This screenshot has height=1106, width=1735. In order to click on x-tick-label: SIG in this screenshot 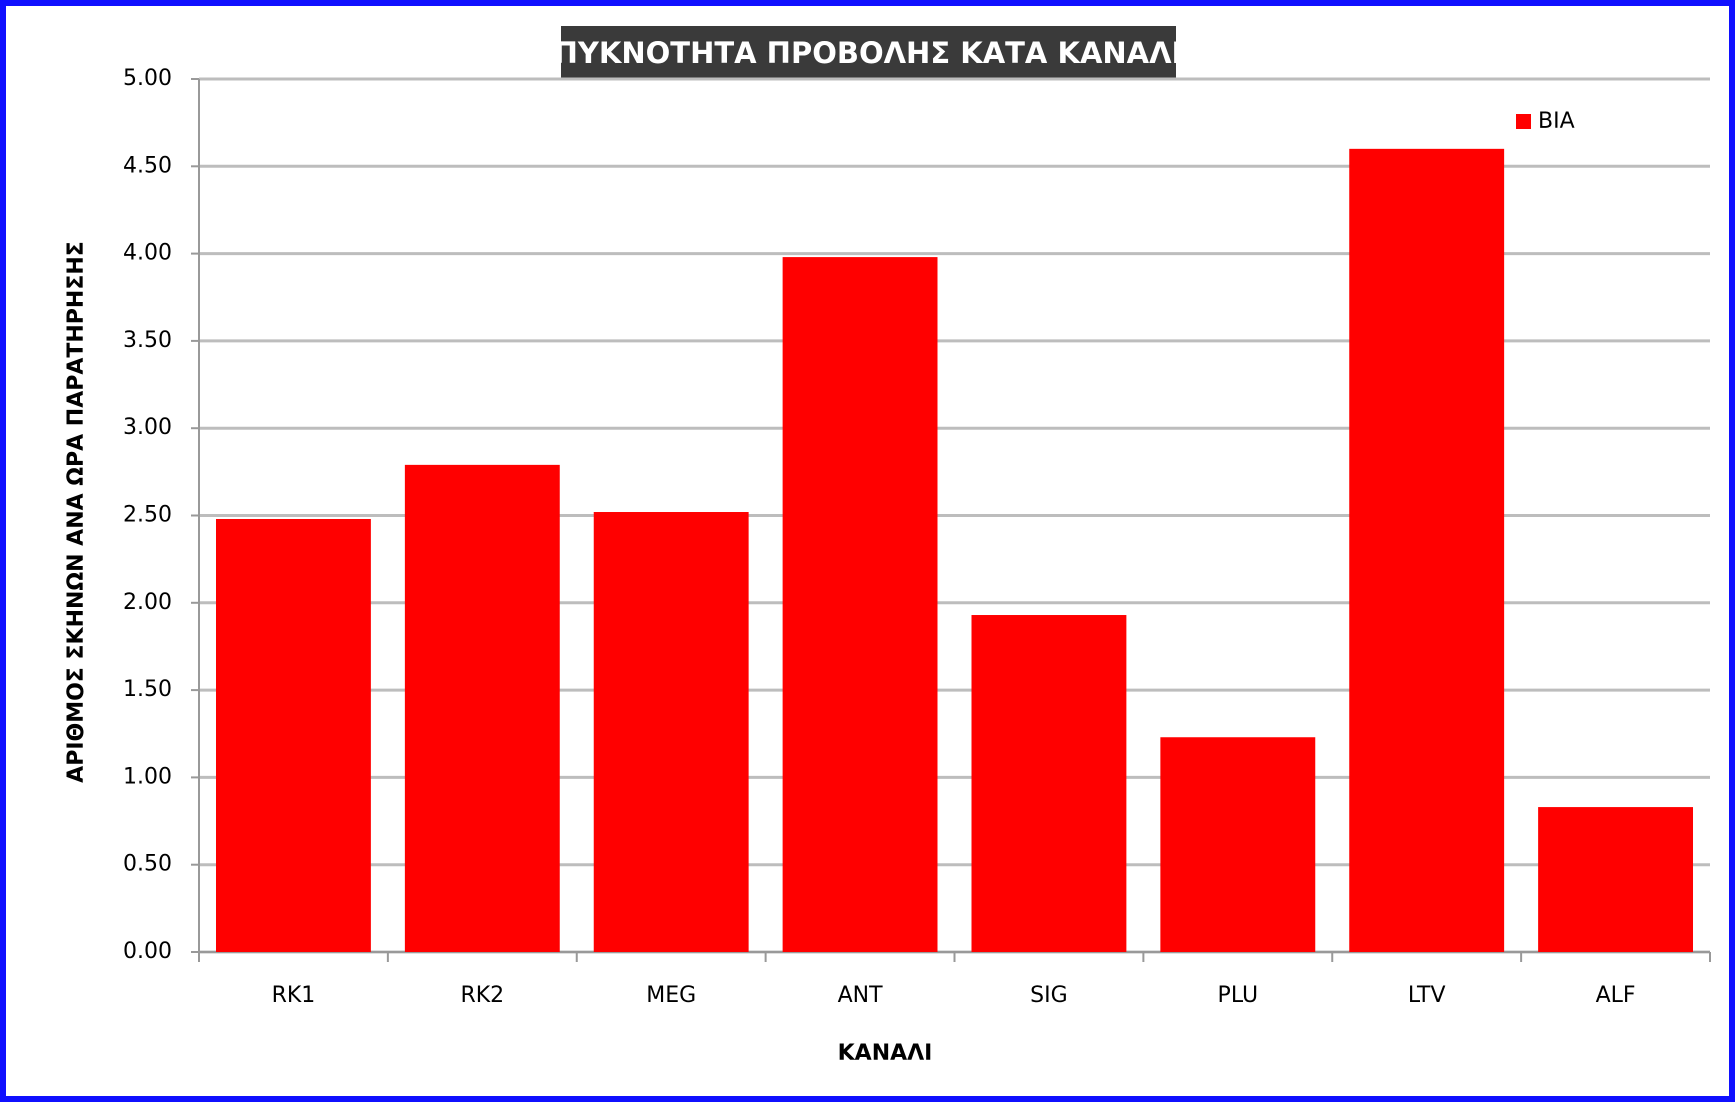, I will do `click(1049, 995)`.